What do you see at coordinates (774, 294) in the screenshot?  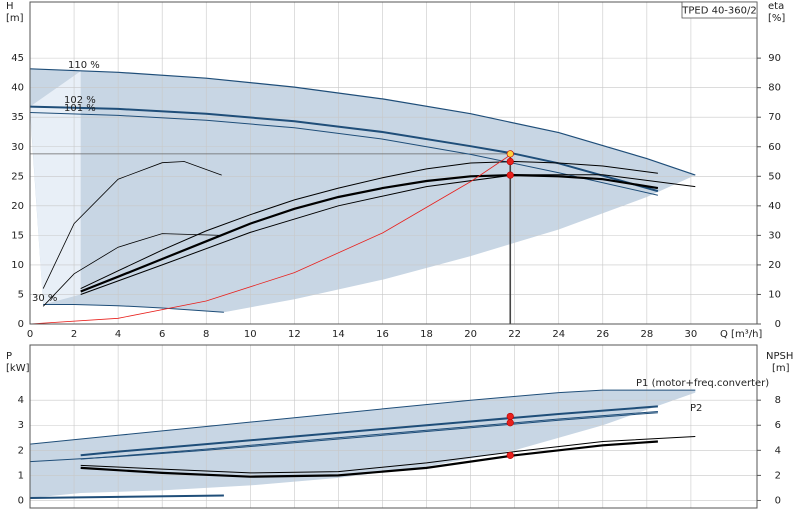 I see `y2-tick-label: 10` at bounding box center [774, 294].